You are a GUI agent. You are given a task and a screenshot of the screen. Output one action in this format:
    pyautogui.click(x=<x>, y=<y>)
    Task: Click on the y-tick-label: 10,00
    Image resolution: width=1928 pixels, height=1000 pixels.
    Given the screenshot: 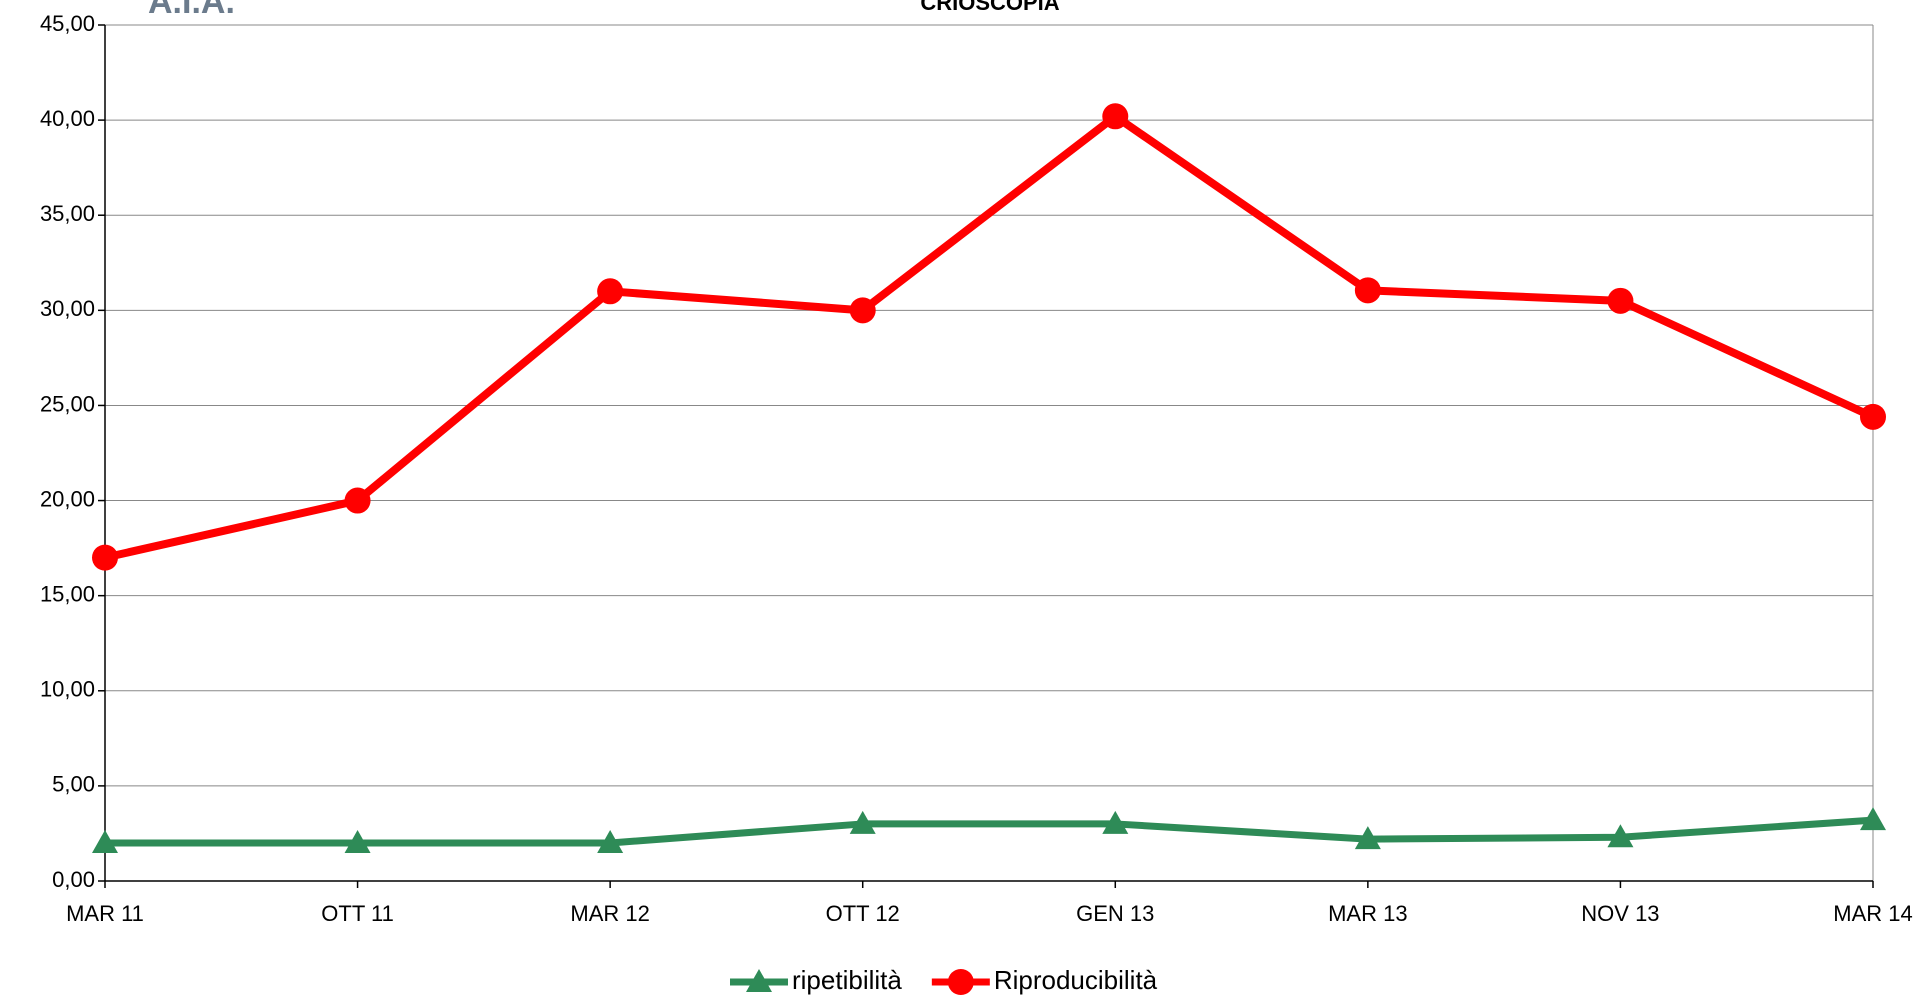 What is the action you would take?
    pyautogui.click(x=67, y=689)
    